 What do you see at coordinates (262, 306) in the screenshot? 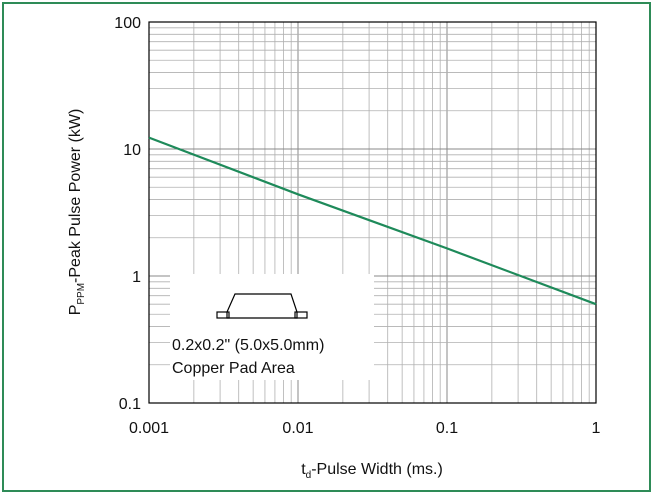
I see `package-outline-icon` at bounding box center [262, 306].